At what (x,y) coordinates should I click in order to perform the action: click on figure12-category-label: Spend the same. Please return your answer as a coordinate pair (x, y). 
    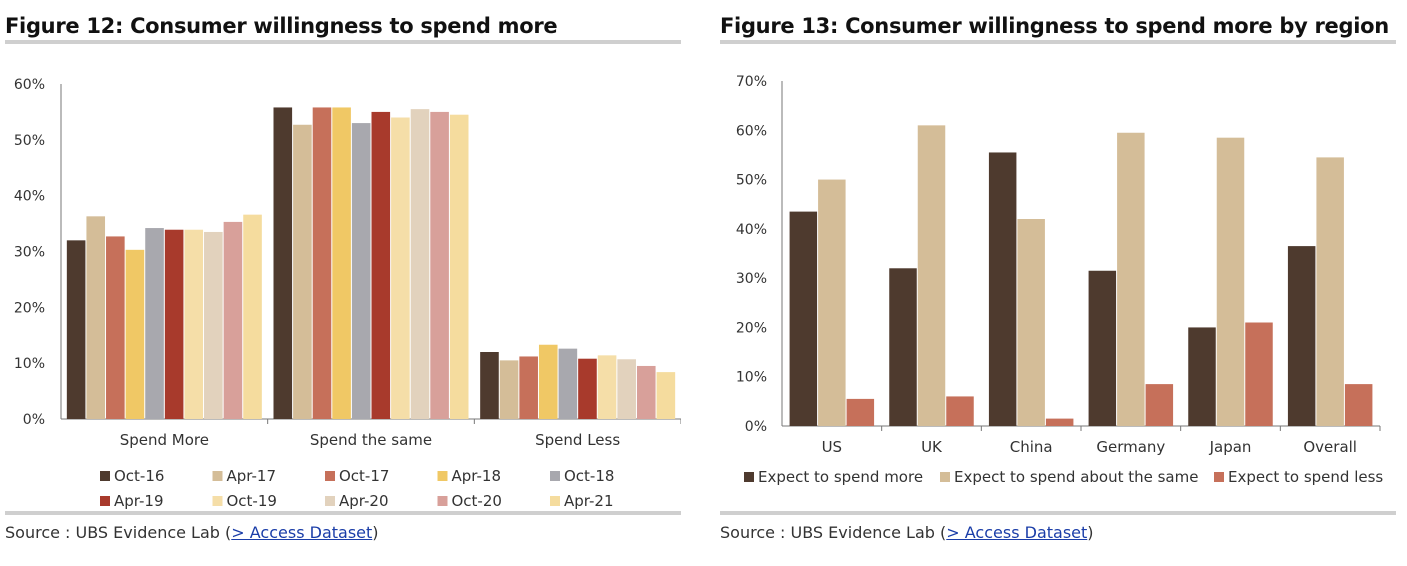
    Looking at the image, I should click on (371, 440).